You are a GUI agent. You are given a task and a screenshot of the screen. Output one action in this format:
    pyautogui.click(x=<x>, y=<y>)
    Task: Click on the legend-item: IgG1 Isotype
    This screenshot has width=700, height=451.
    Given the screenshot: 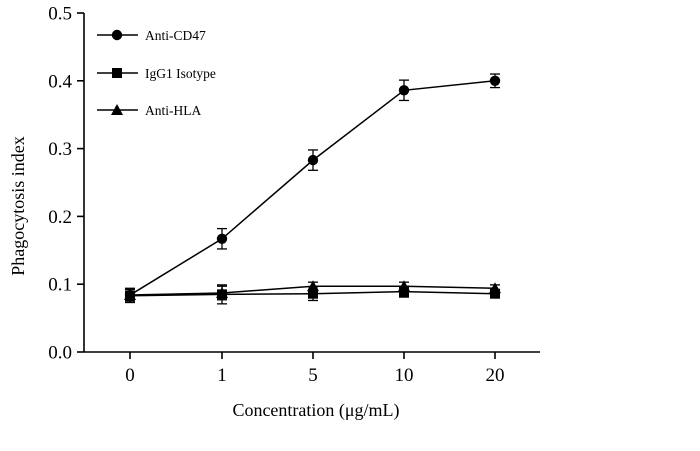 What is the action you would take?
    pyautogui.click(x=156, y=73)
    